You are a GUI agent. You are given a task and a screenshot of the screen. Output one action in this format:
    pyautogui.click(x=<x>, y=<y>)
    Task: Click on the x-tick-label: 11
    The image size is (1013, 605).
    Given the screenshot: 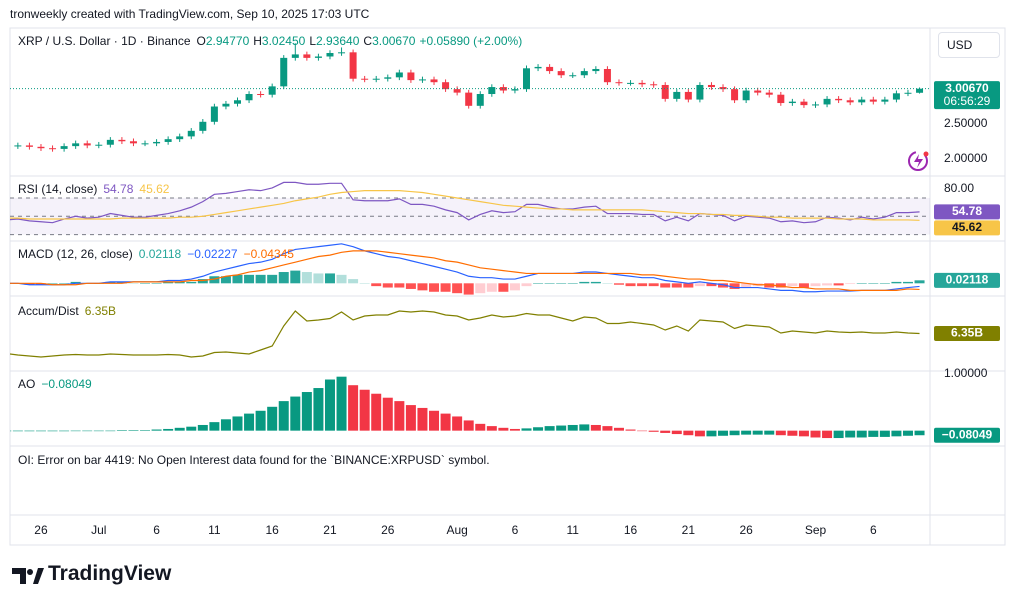 What is the action you would take?
    pyautogui.click(x=214, y=530)
    